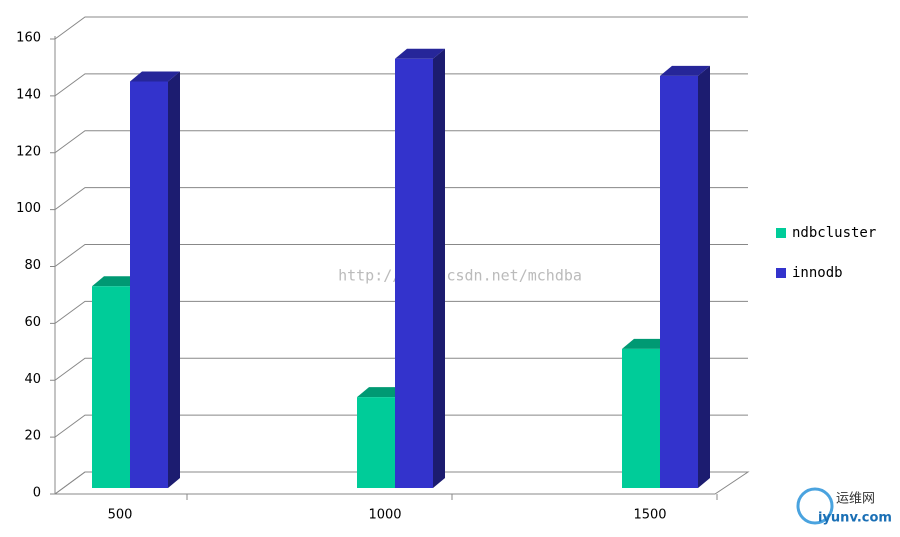  Describe the element at coordinates (37, 493) in the screenshot. I see `y-tick-label: 0` at that location.